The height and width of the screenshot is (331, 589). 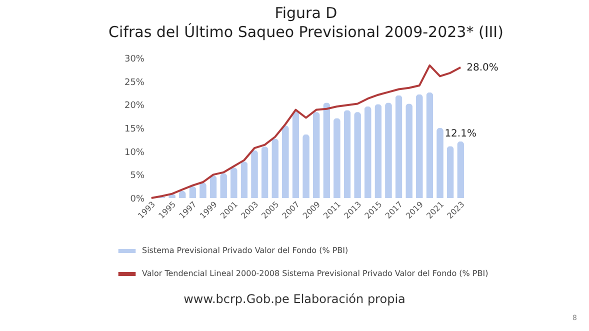 I want to click on chart-subtitle: Cifras del Último Saqueo Previsional 2009-2023* (III), so click(x=306, y=32).